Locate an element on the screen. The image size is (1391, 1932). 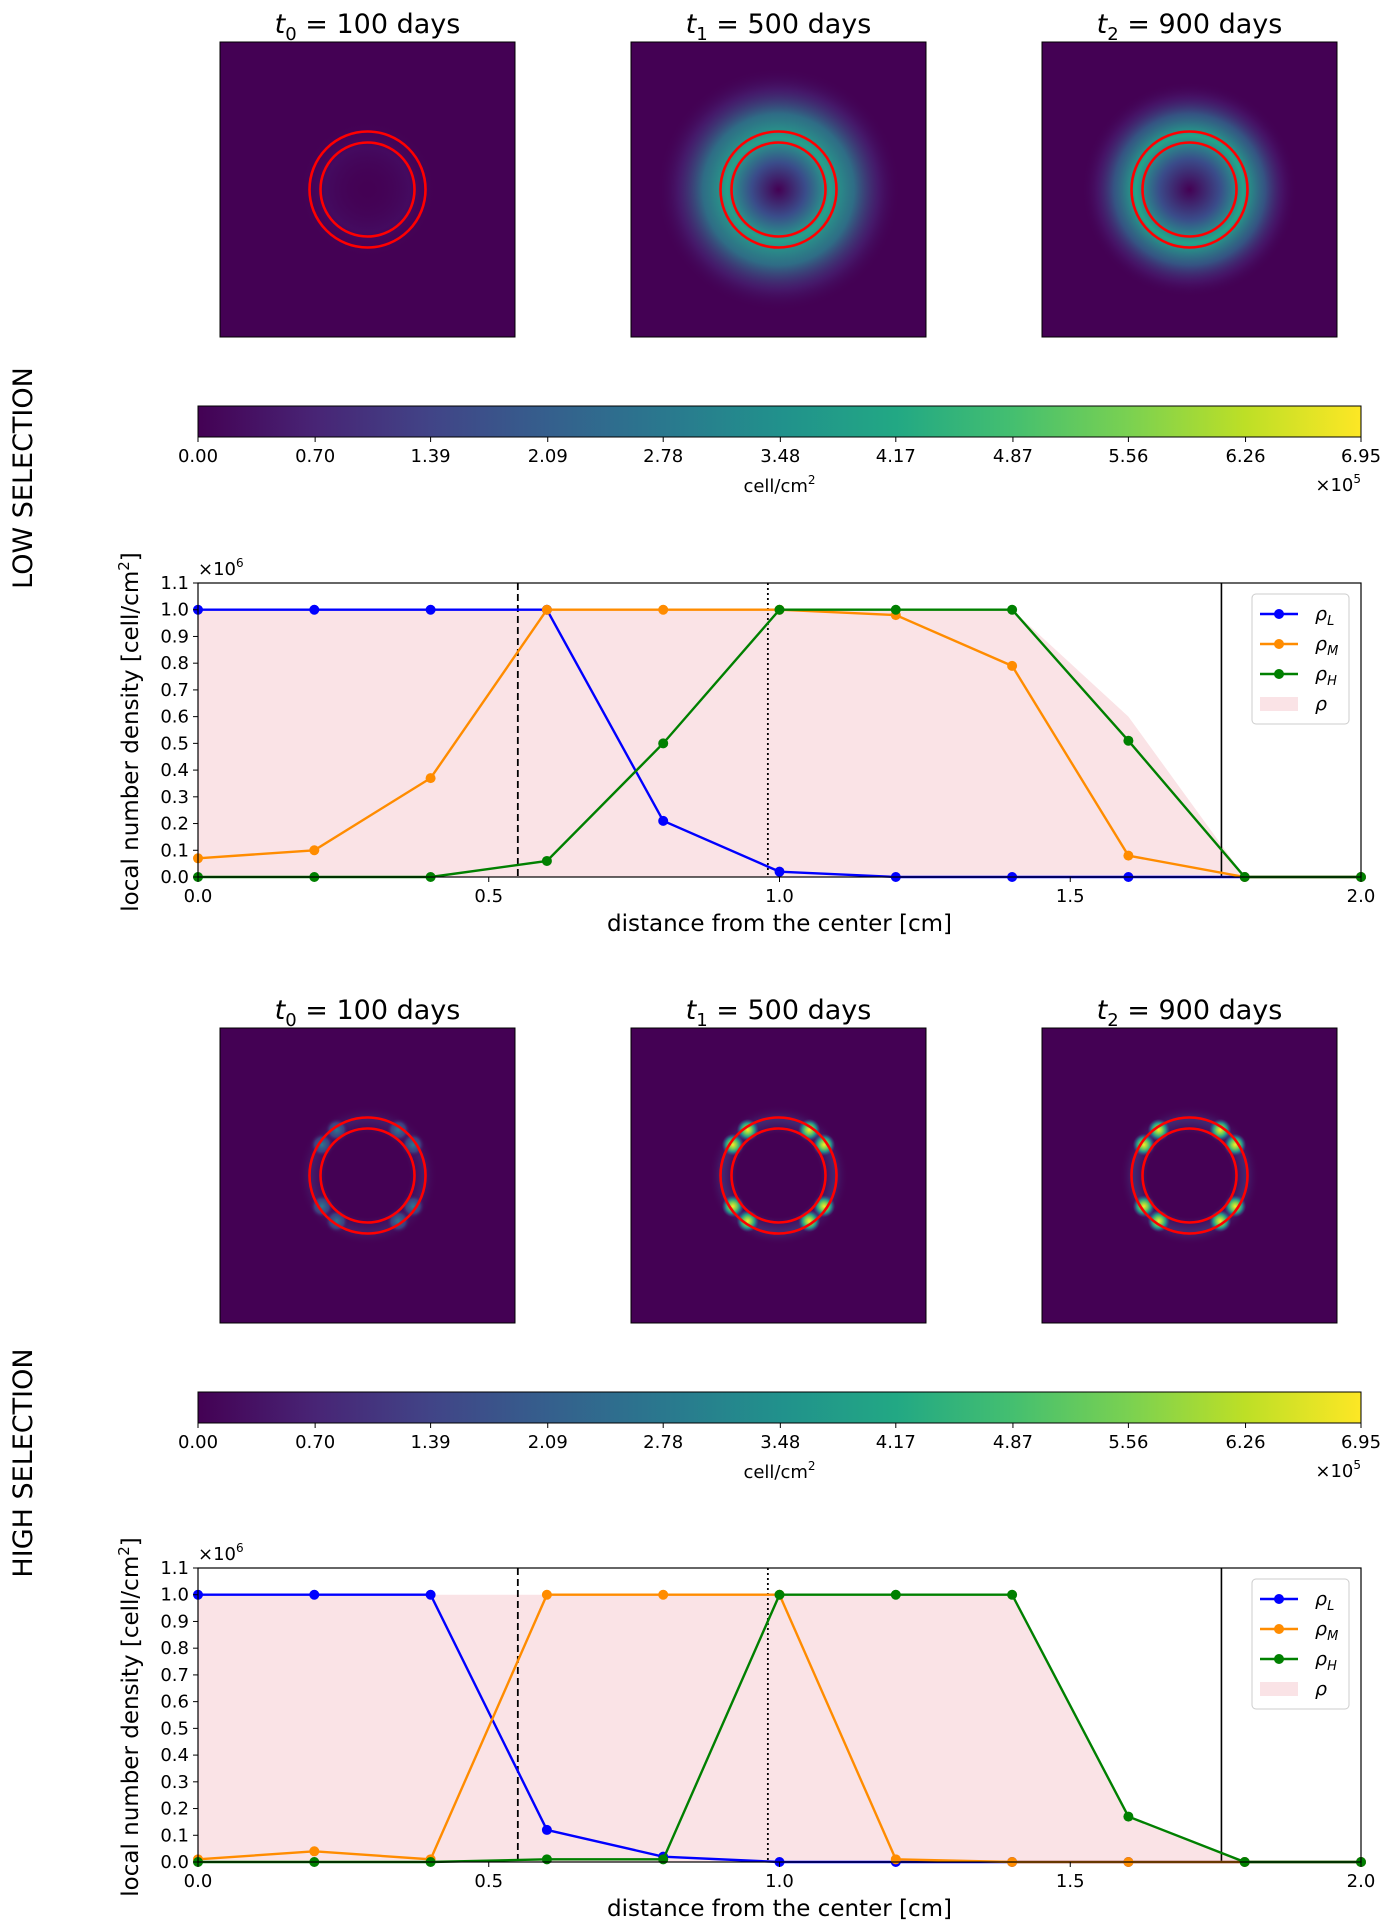
total-density-area is located at coordinates (779, 1728).